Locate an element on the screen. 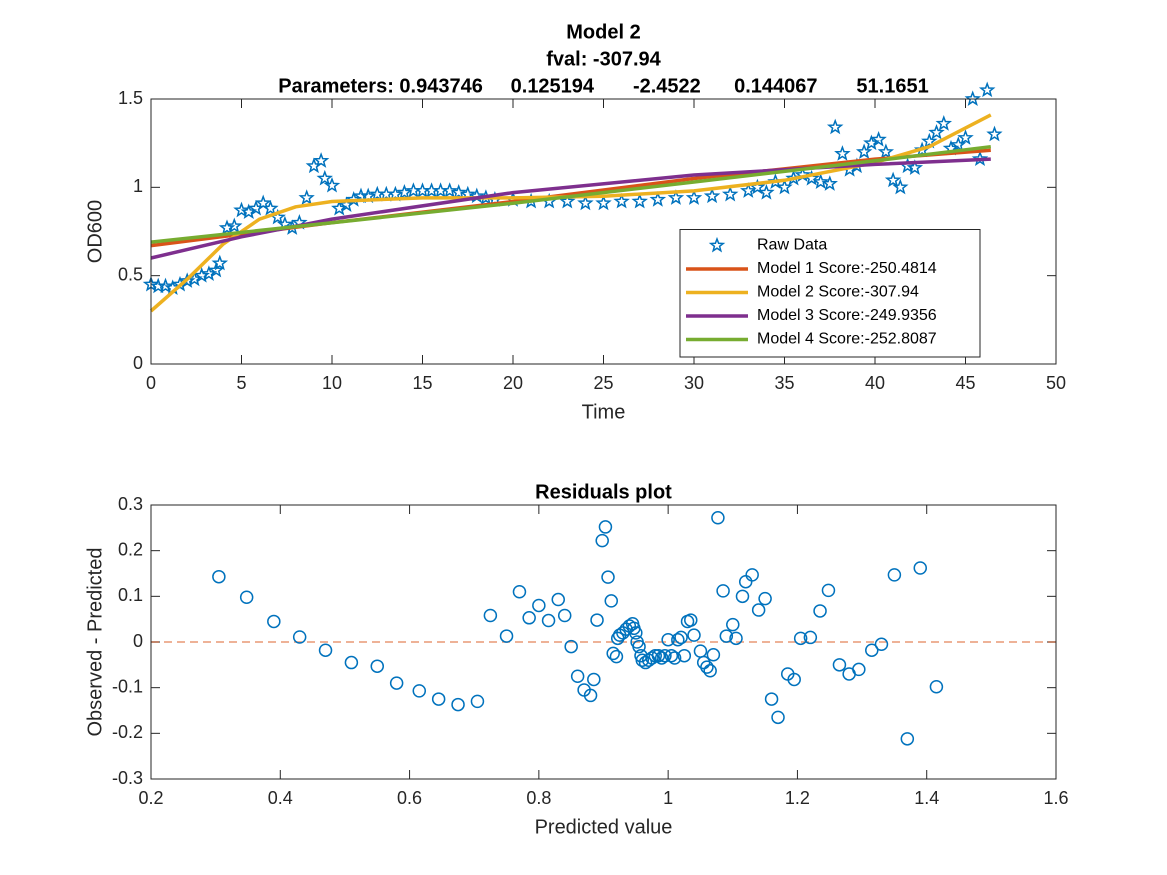 Image resolution: width=1167 pixels, height=875 pixels. x-tick-label: 1.2 is located at coordinates (797, 798).